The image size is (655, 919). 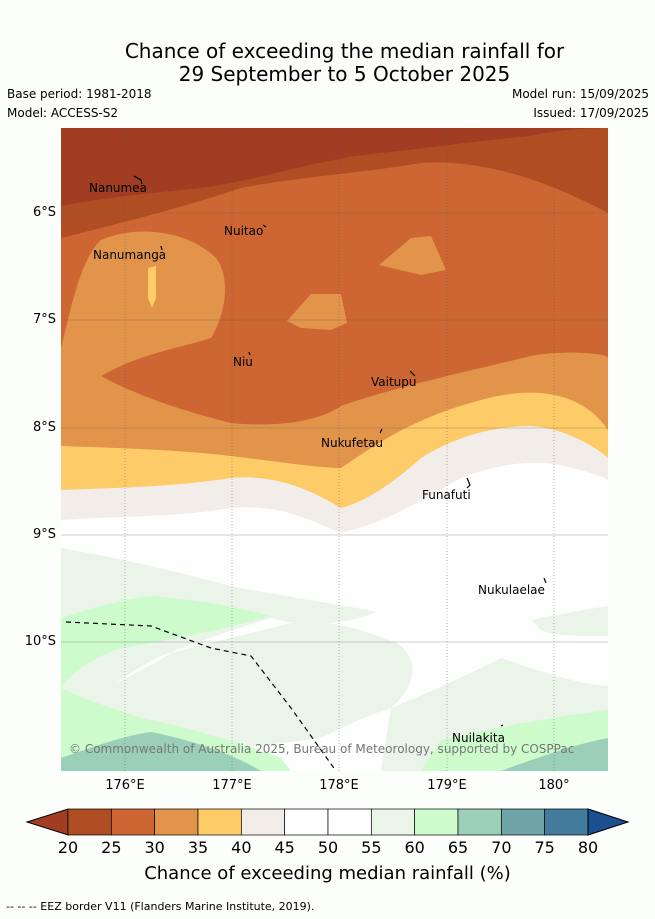 What do you see at coordinates (412, 255) in the screenshot?
I see `zone-30-35-east` at bounding box center [412, 255].